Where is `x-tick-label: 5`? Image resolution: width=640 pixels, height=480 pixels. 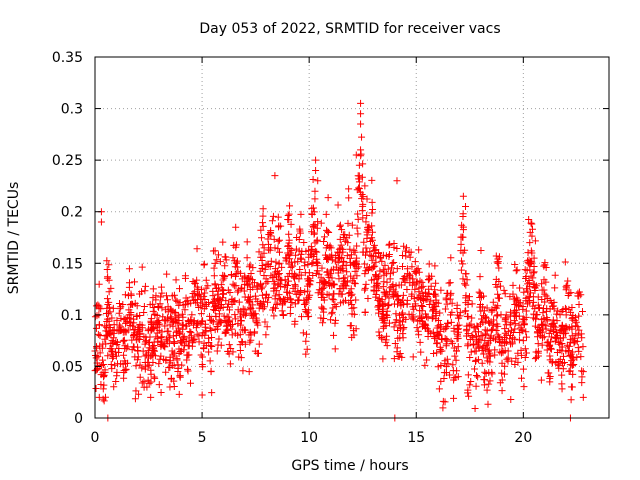 x-tick-label: 5 is located at coordinates (202, 438).